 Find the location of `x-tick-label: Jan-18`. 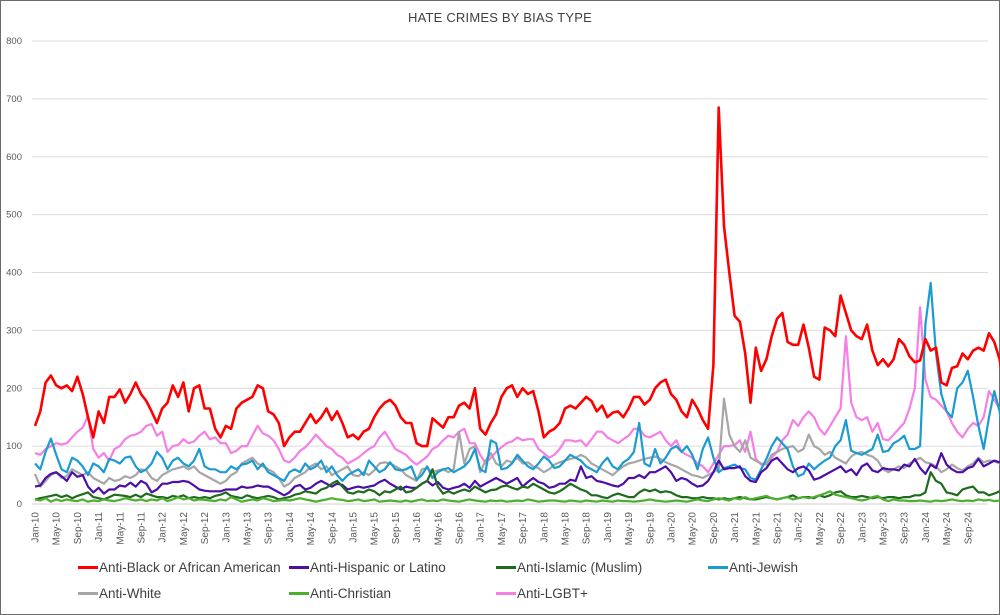

x-tick-label: Jan-18 is located at coordinates (544, 527).